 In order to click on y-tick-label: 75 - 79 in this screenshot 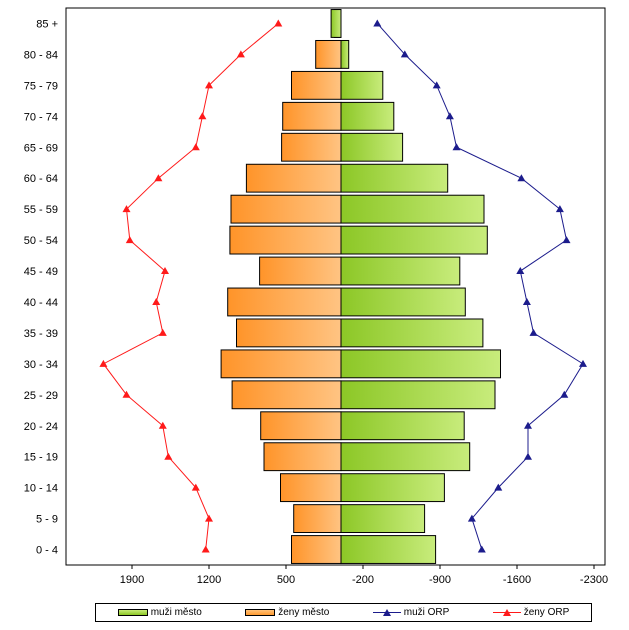, I will do `click(41, 86)`.